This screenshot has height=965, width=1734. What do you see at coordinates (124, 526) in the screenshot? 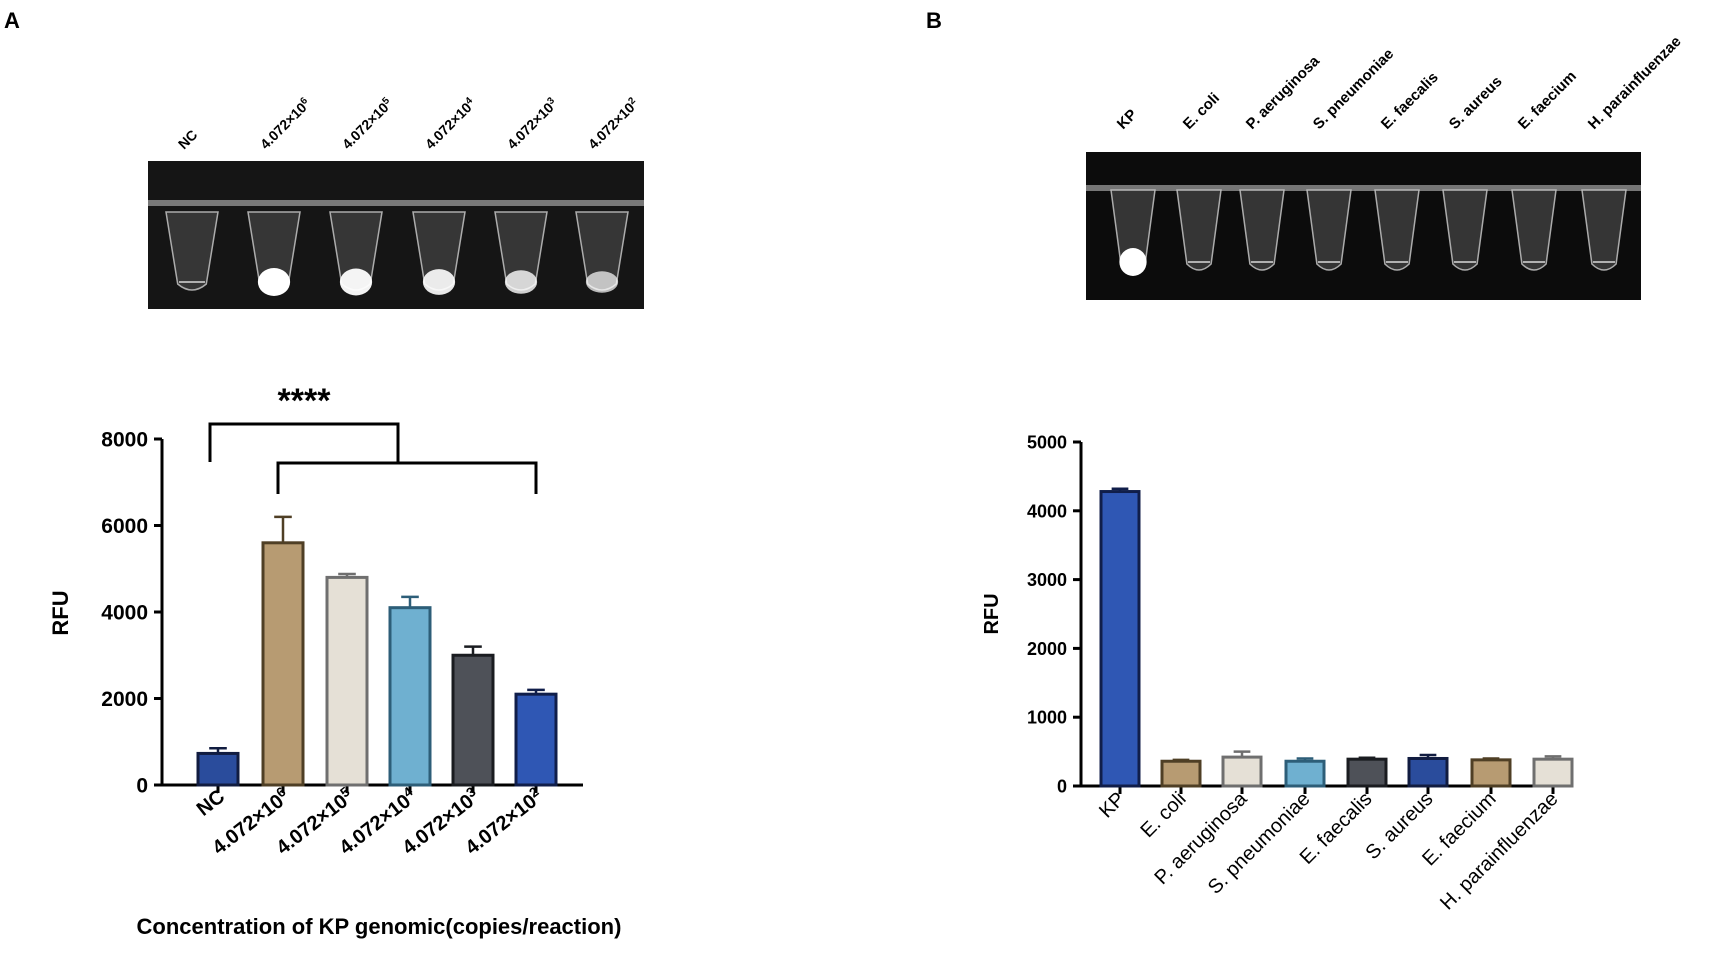
I see `y-tick-label: 6000` at bounding box center [124, 526].